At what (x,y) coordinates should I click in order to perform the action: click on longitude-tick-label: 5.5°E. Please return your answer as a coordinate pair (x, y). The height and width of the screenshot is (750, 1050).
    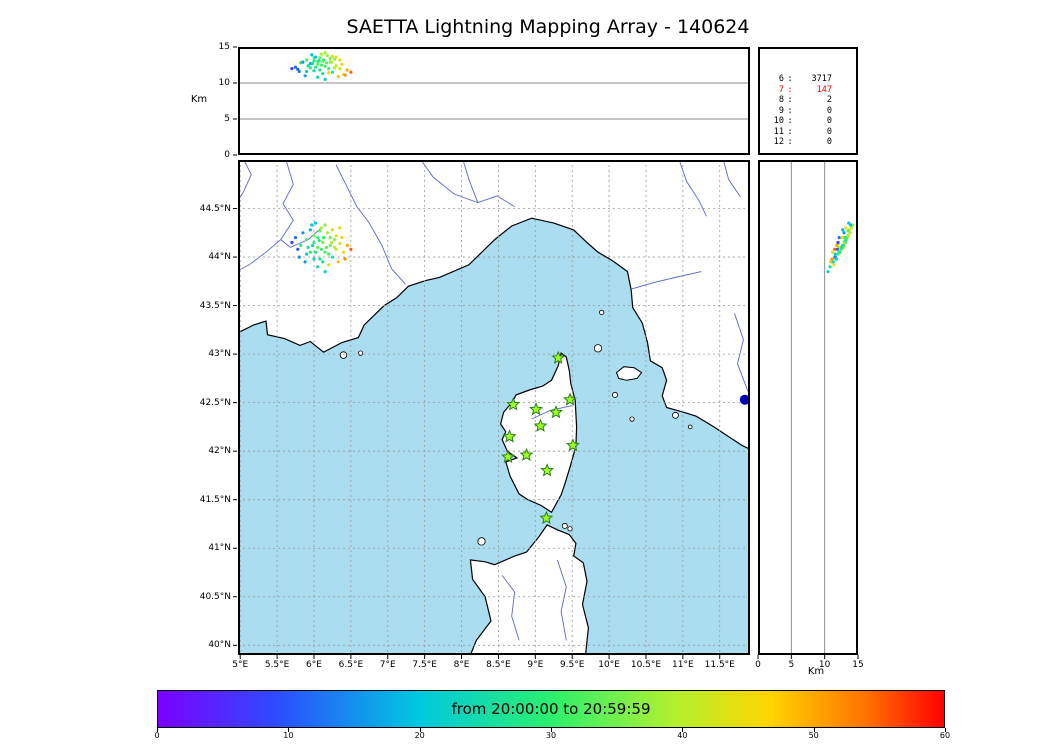
    Looking at the image, I should click on (277, 665).